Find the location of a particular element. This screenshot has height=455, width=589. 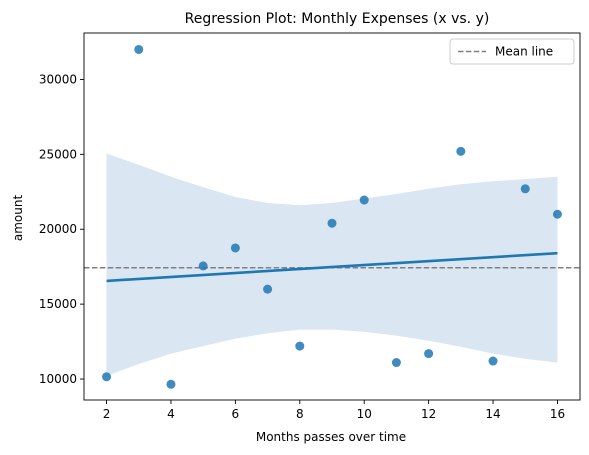

y-tick-label: 20000 is located at coordinates (58, 229).